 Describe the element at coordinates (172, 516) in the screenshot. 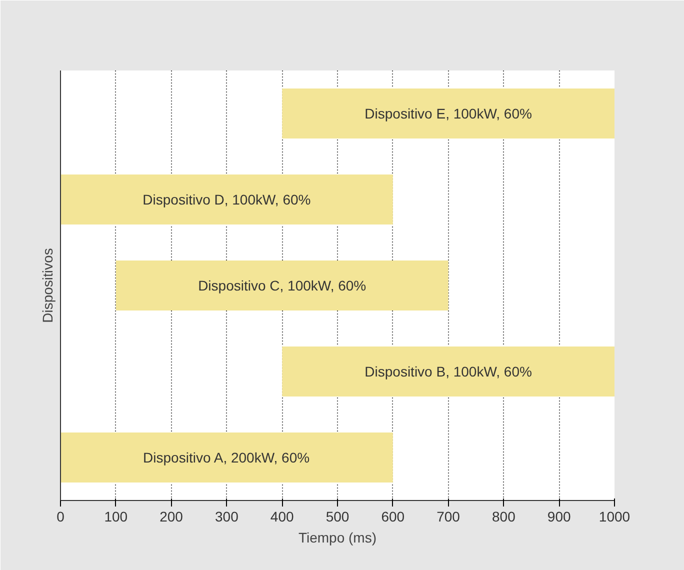

I see `x-tick-label: 200` at that location.